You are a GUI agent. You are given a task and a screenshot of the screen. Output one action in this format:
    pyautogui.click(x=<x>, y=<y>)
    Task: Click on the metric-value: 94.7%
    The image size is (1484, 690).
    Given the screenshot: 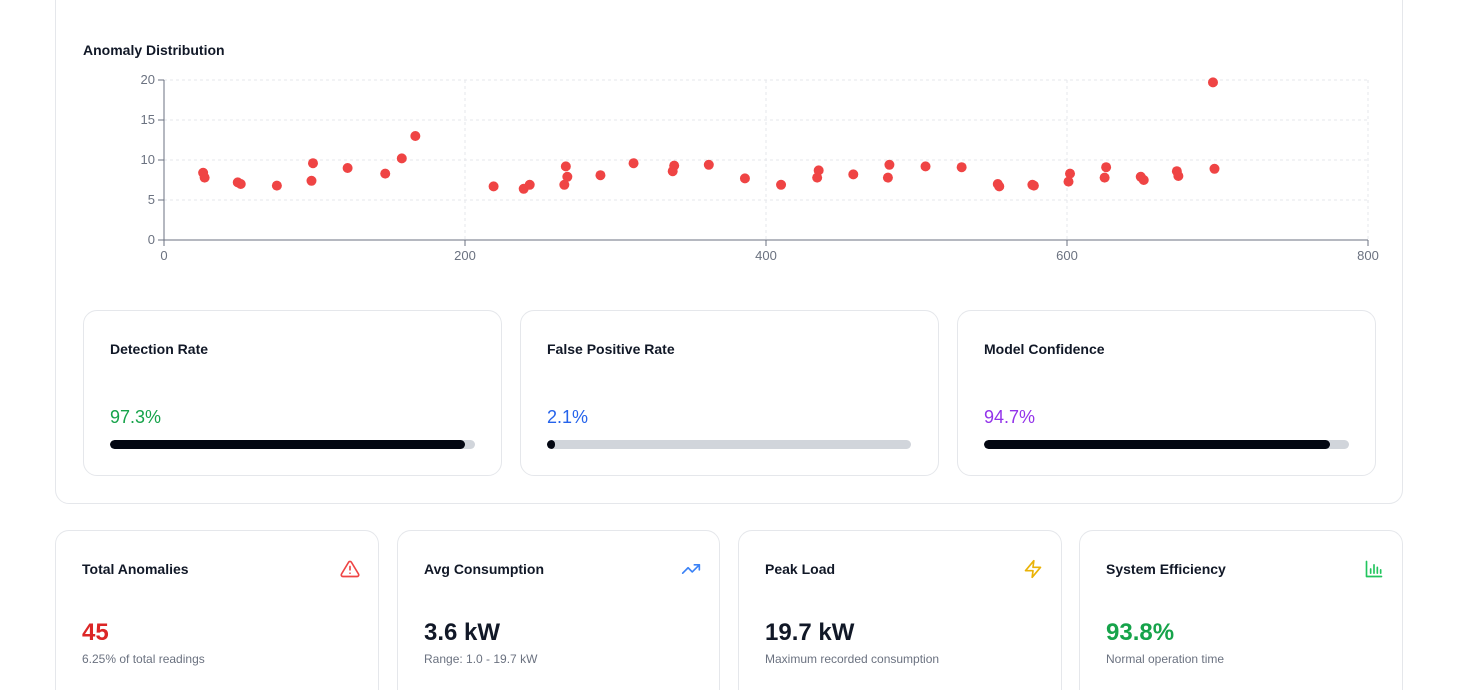 What is the action you would take?
    pyautogui.click(x=1010, y=417)
    